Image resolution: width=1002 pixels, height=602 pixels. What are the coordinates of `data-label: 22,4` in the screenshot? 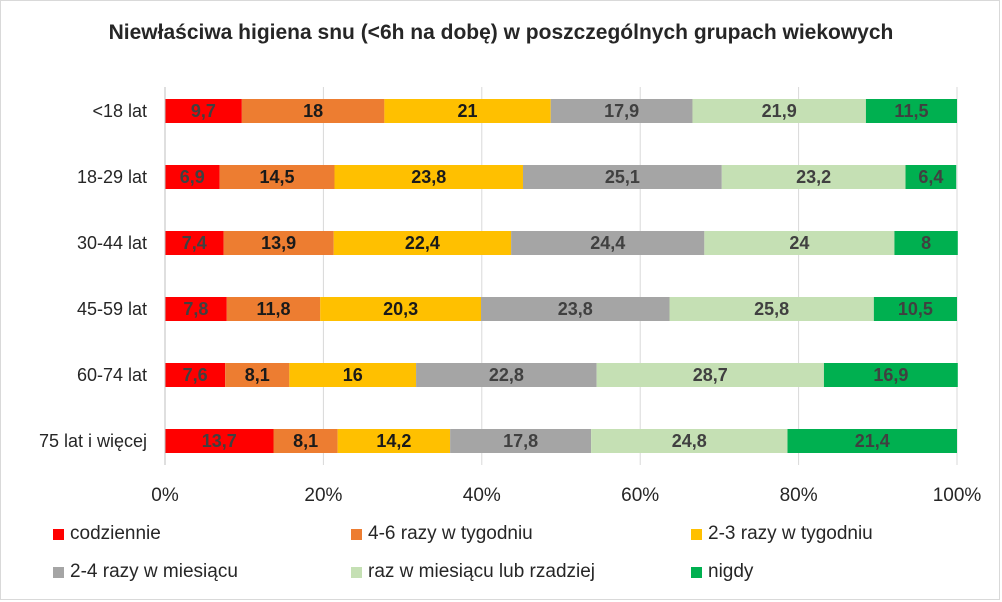 It's located at (422, 243).